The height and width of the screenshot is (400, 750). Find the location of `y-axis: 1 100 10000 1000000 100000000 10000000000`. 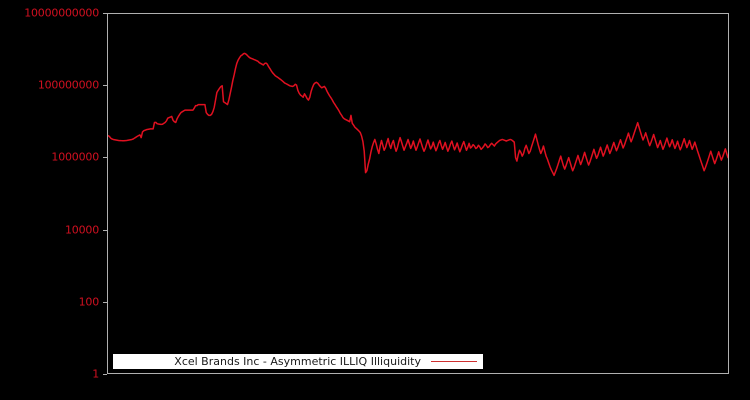

y-axis: 1 100 10000 1000000 100000000 10000000000 is located at coordinates (53, 200).